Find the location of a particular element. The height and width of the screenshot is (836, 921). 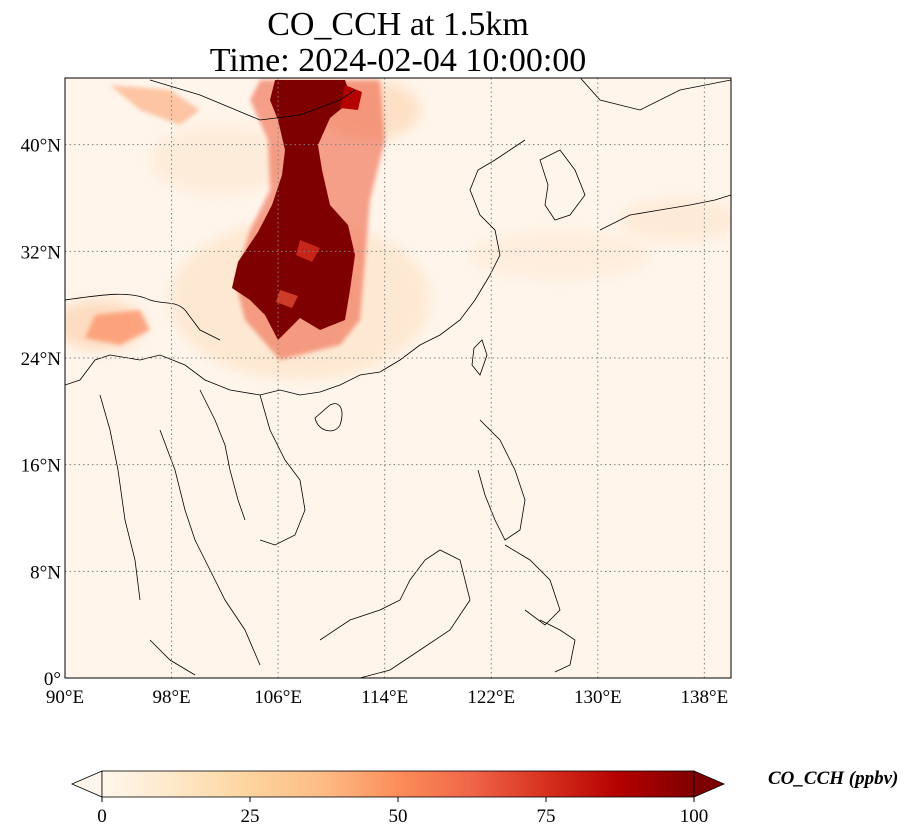

colorbar-extend-min is located at coordinates (86, 784).